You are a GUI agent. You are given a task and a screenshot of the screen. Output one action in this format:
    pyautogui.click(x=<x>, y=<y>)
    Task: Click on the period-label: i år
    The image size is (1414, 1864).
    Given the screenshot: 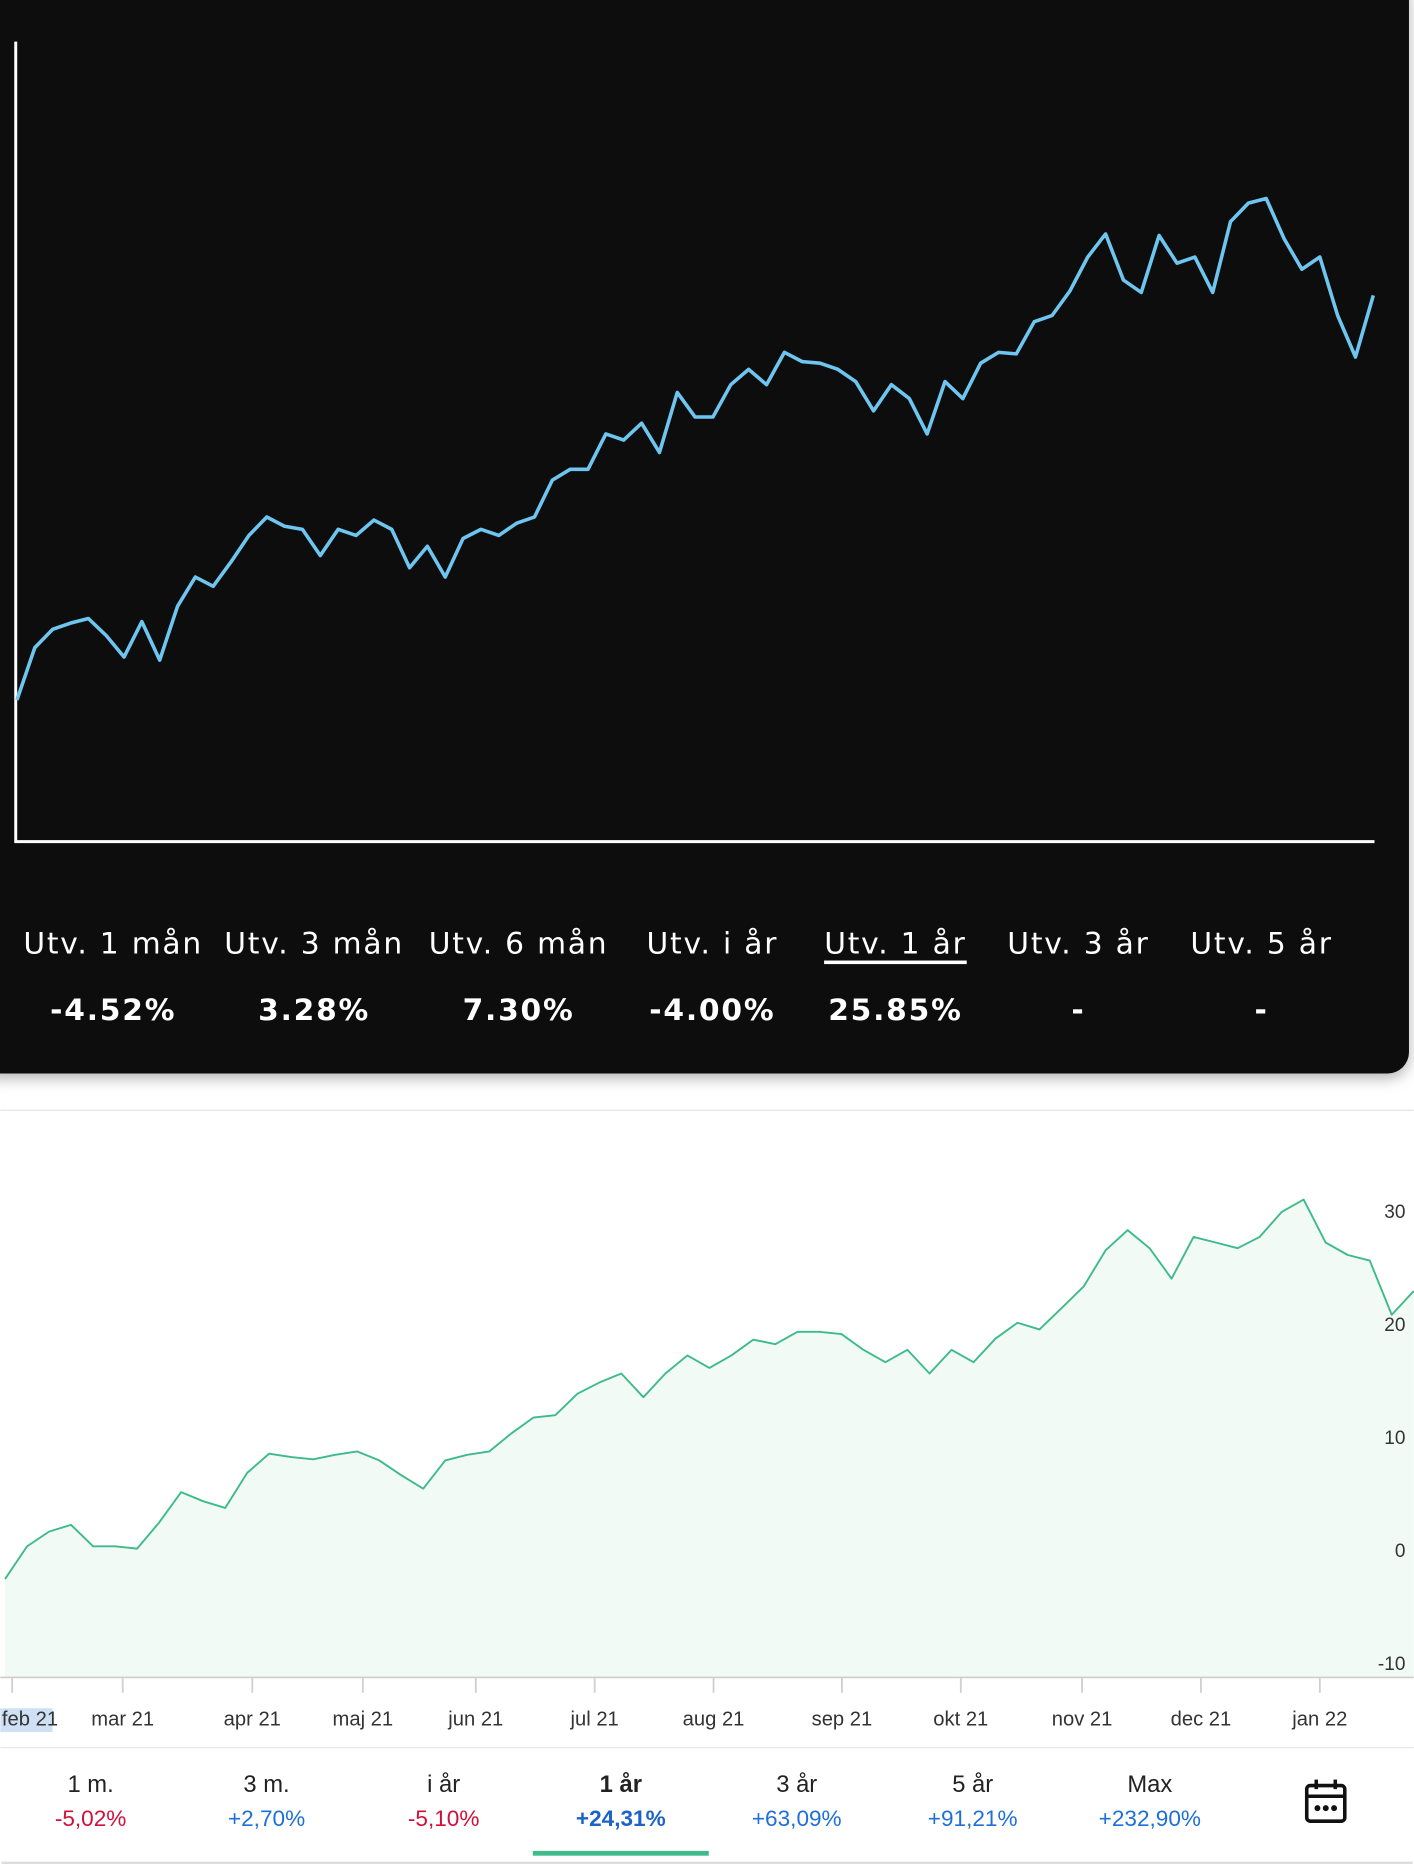 What is the action you would take?
    pyautogui.click(x=443, y=1784)
    